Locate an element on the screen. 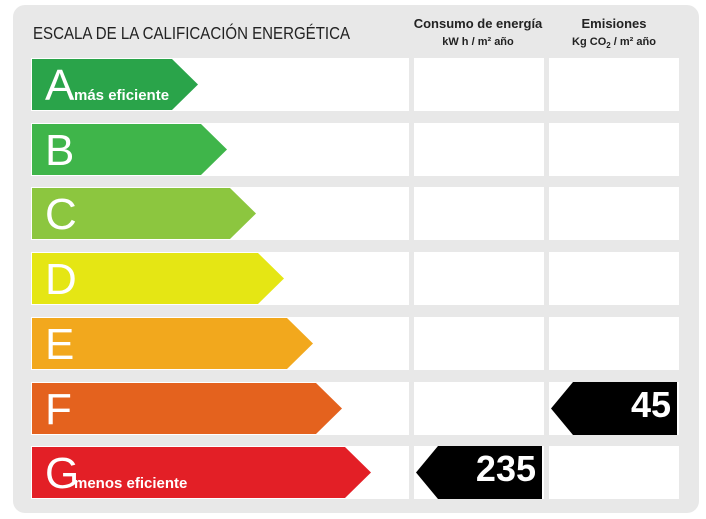 This screenshot has height=519, width=706. rating-arrow-a is located at coordinates (115, 84).